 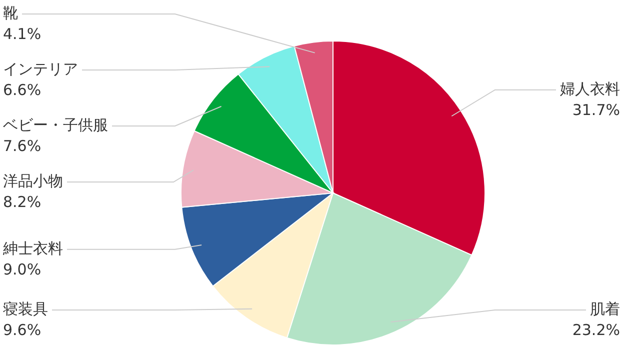 What do you see at coordinates (22, 202) in the screenshot?
I see `data-label: 8.2%` at bounding box center [22, 202].